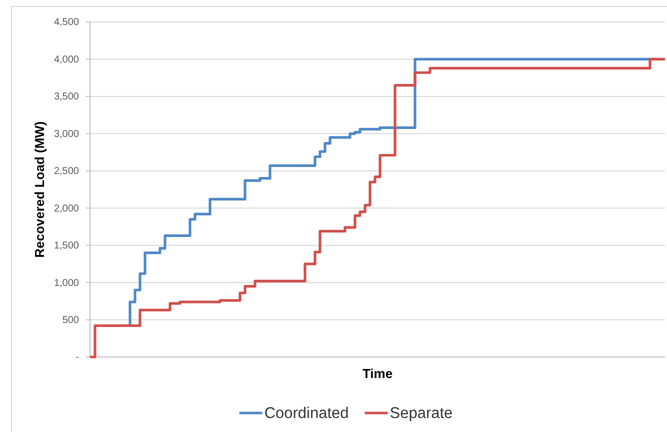 The width and height of the screenshot is (667, 432). Describe the element at coordinates (306, 413) in the screenshot. I see `legend-label: Coordinated` at that location.